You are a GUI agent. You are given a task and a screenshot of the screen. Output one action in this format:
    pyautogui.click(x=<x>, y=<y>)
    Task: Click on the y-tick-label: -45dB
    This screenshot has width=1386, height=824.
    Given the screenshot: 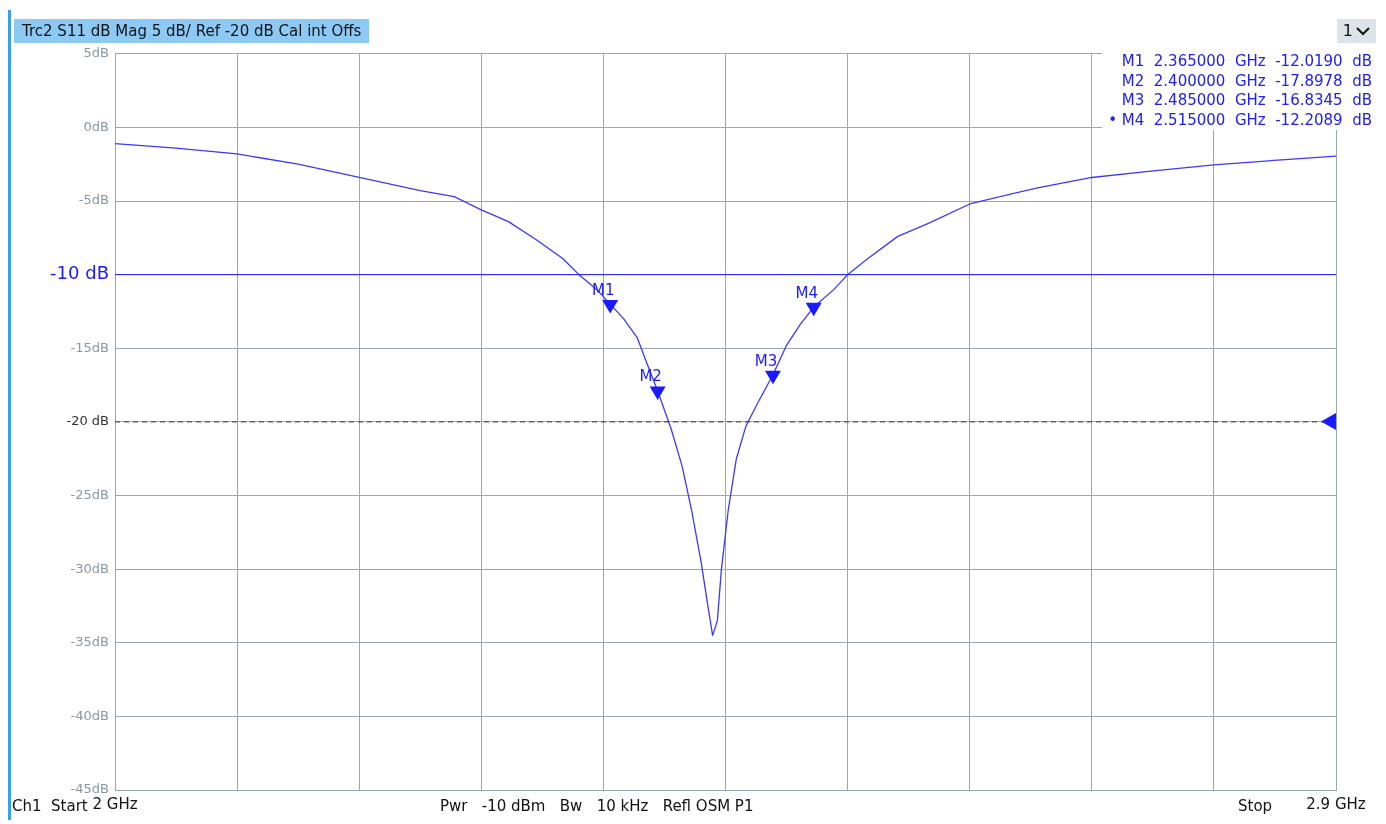 What is the action you would take?
    pyautogui.click(x=89, y=789)
    